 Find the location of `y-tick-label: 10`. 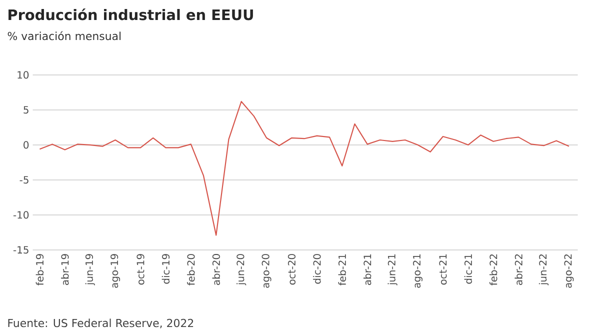

y-tick-label: 10 is located at coordinates (23, 75).